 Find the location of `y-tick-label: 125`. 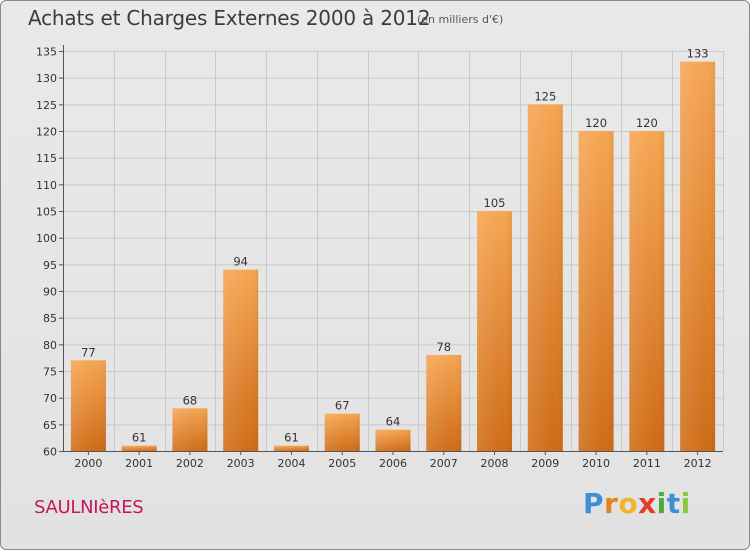

y-tick-label: 125 is located at coordinates (46, 105).